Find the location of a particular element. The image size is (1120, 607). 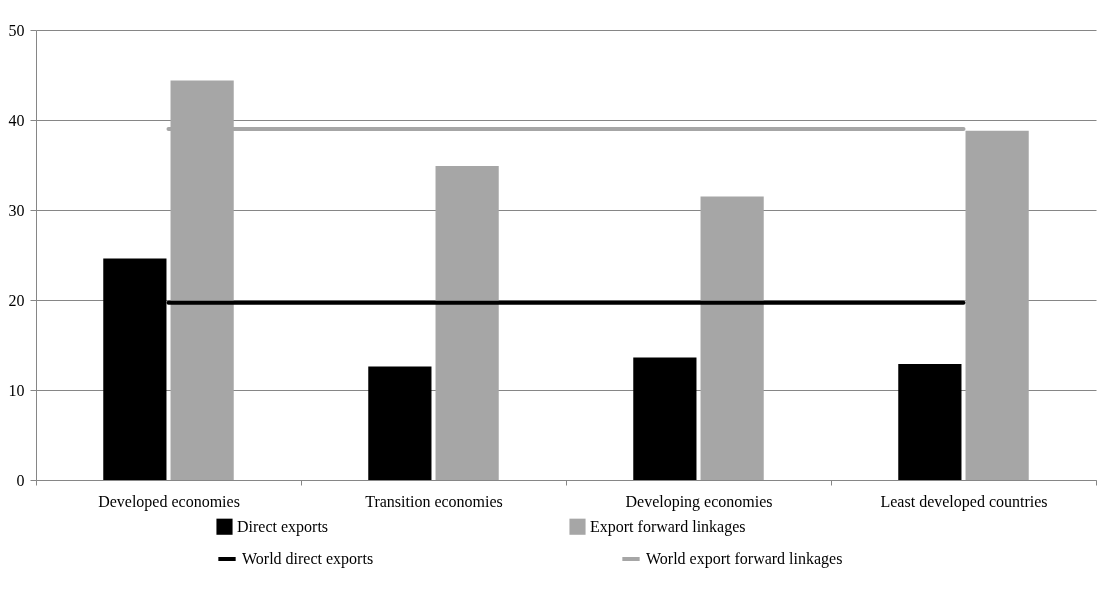

x-tick-label: Developing economies is located at coordinates (699, 501).